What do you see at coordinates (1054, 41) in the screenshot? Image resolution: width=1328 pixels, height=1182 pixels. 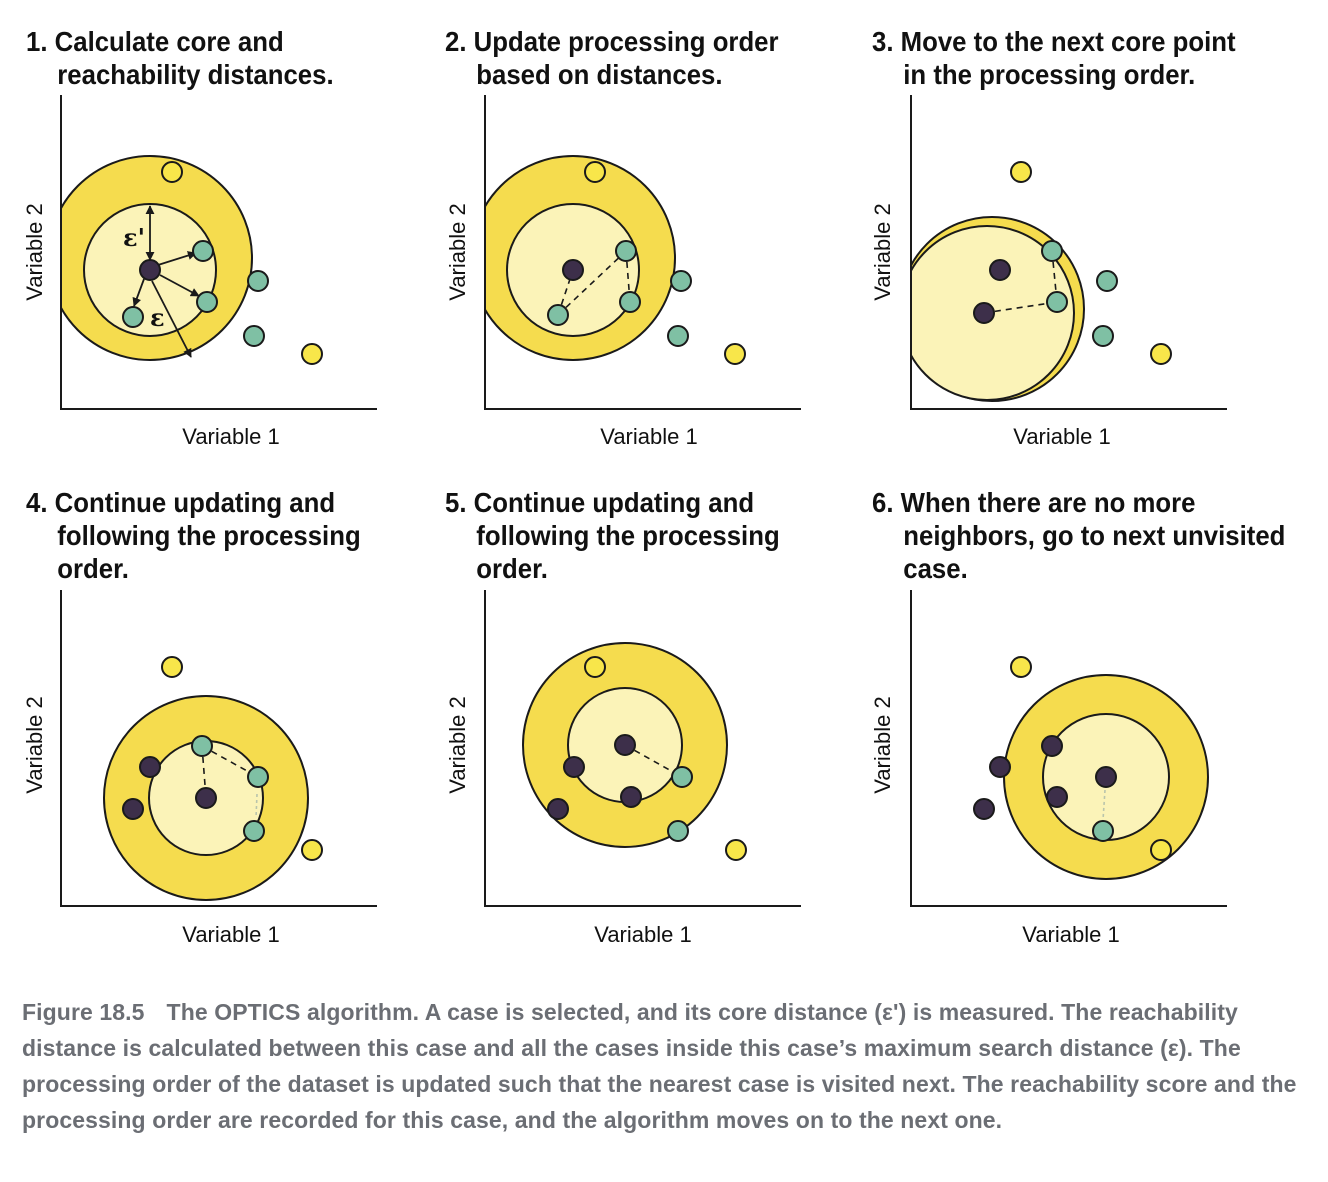 I see `panel-3-title-line-1: 3. Move to the next core point` at bounding box center [1054, 41].